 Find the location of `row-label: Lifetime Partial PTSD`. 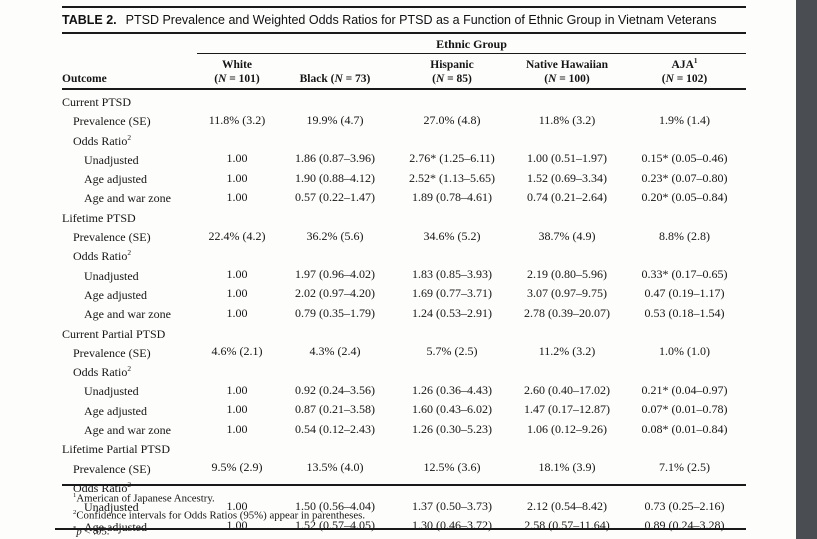

row-label: Lifetime Partial PTSD is located at coordinates (116, 449).